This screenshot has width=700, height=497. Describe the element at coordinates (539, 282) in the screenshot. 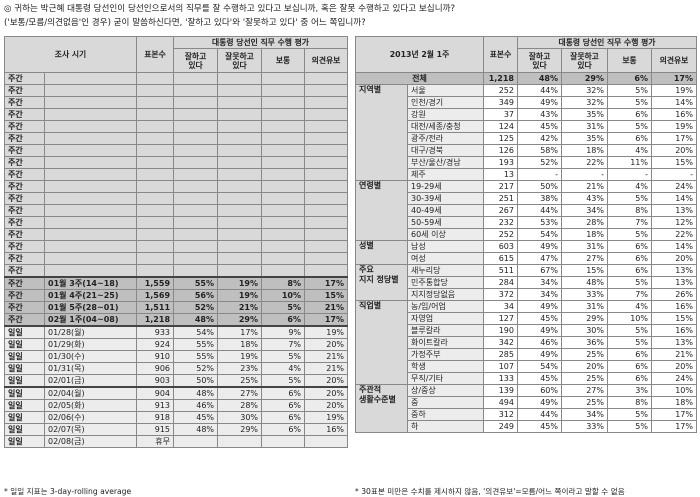

I see `good-pct: 34%` at that location.